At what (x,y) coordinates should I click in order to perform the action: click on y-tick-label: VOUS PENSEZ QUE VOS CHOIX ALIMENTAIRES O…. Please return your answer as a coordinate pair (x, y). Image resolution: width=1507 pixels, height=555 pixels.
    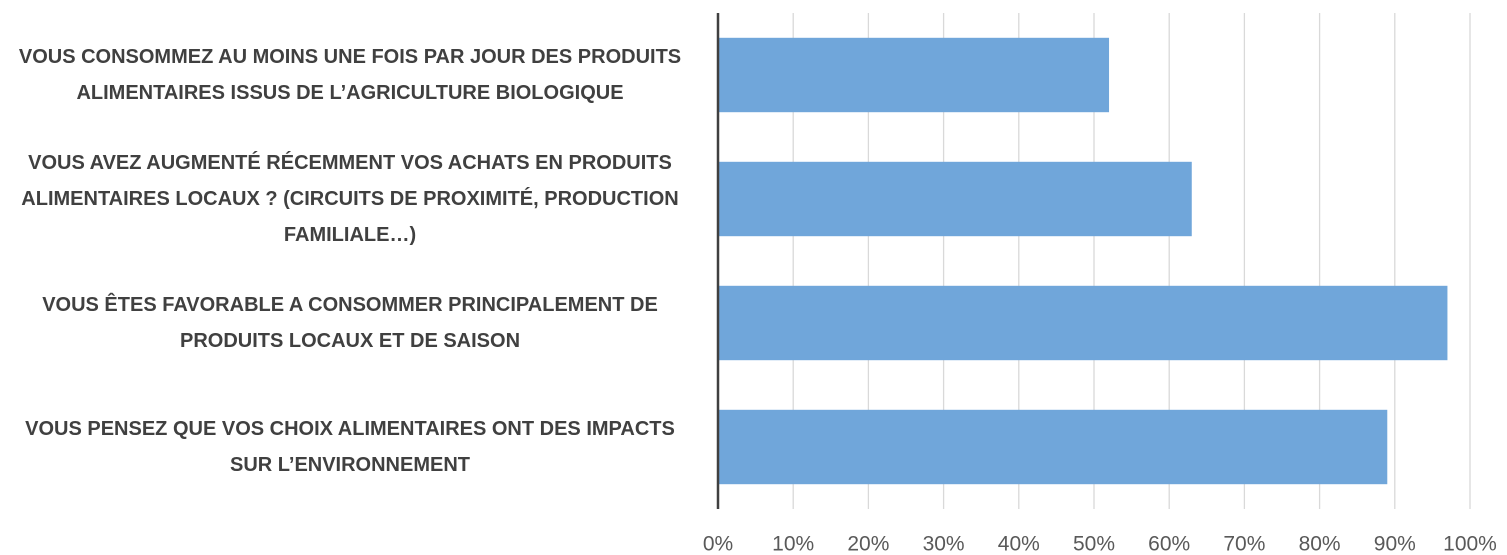
    Looking at the image, I should click on (350, 447).